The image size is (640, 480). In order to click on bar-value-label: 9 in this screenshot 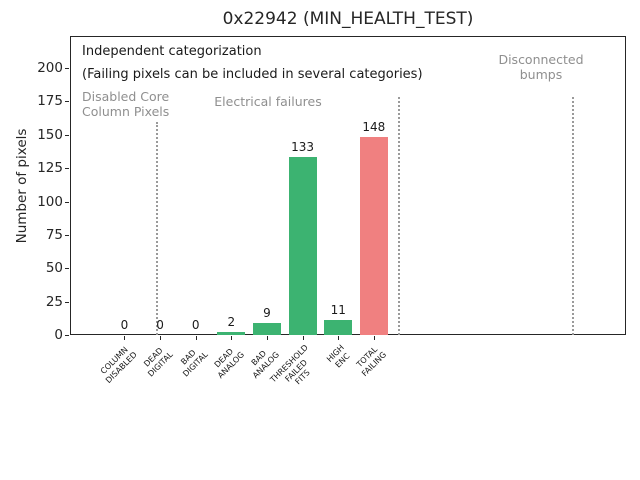, I will do `click(267, 312)`.